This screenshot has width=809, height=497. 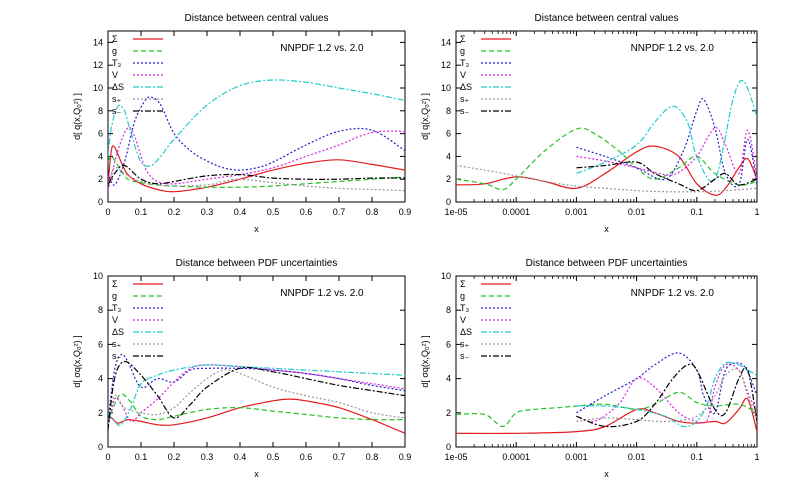 What do you see at coordinates (516, 457) in the screenshot?
I see `x-tick-label: 0.0001` at bounding box center [516, 457].